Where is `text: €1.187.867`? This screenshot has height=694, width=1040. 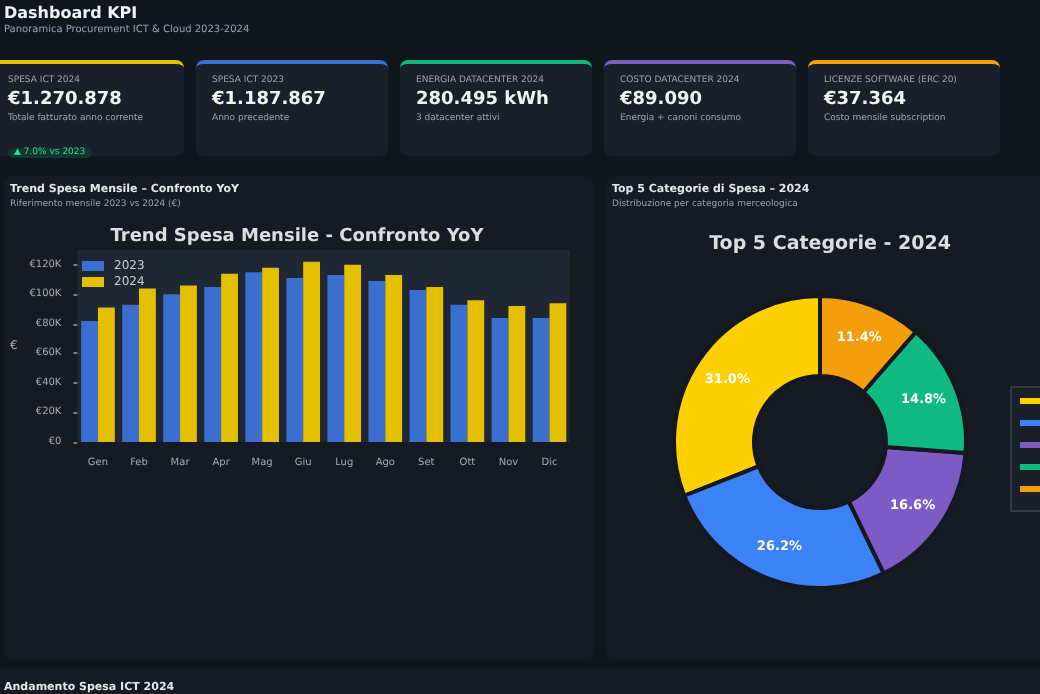
text: €1.187.867 is located at coordinates (270, 100).